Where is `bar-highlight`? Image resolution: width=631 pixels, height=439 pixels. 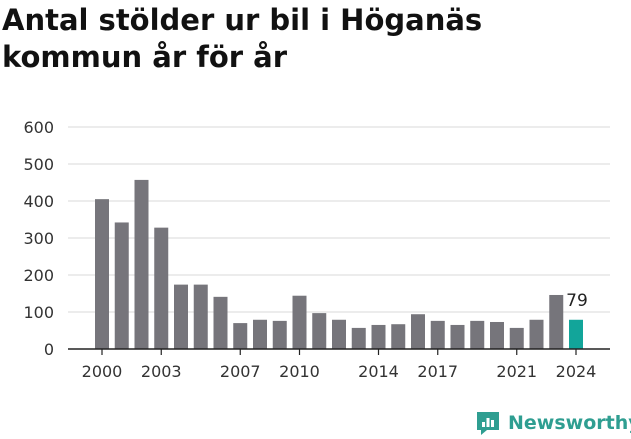 bar-highlight is located at coordinates (576, 334).